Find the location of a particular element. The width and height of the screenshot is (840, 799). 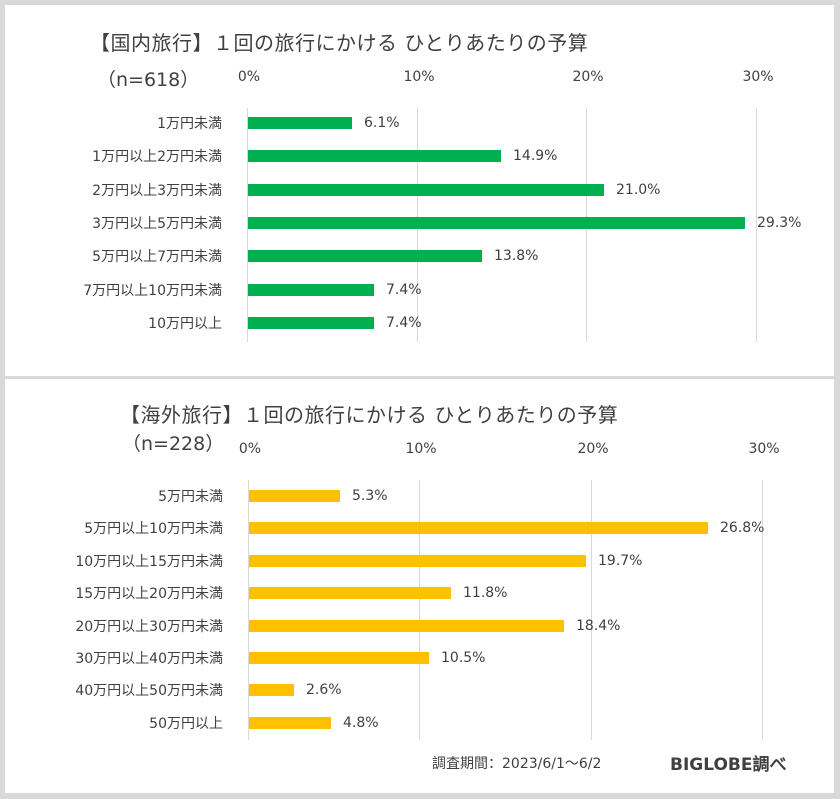

category-label: 1万円以上2万円未満 is located at coordinates (157, 157).